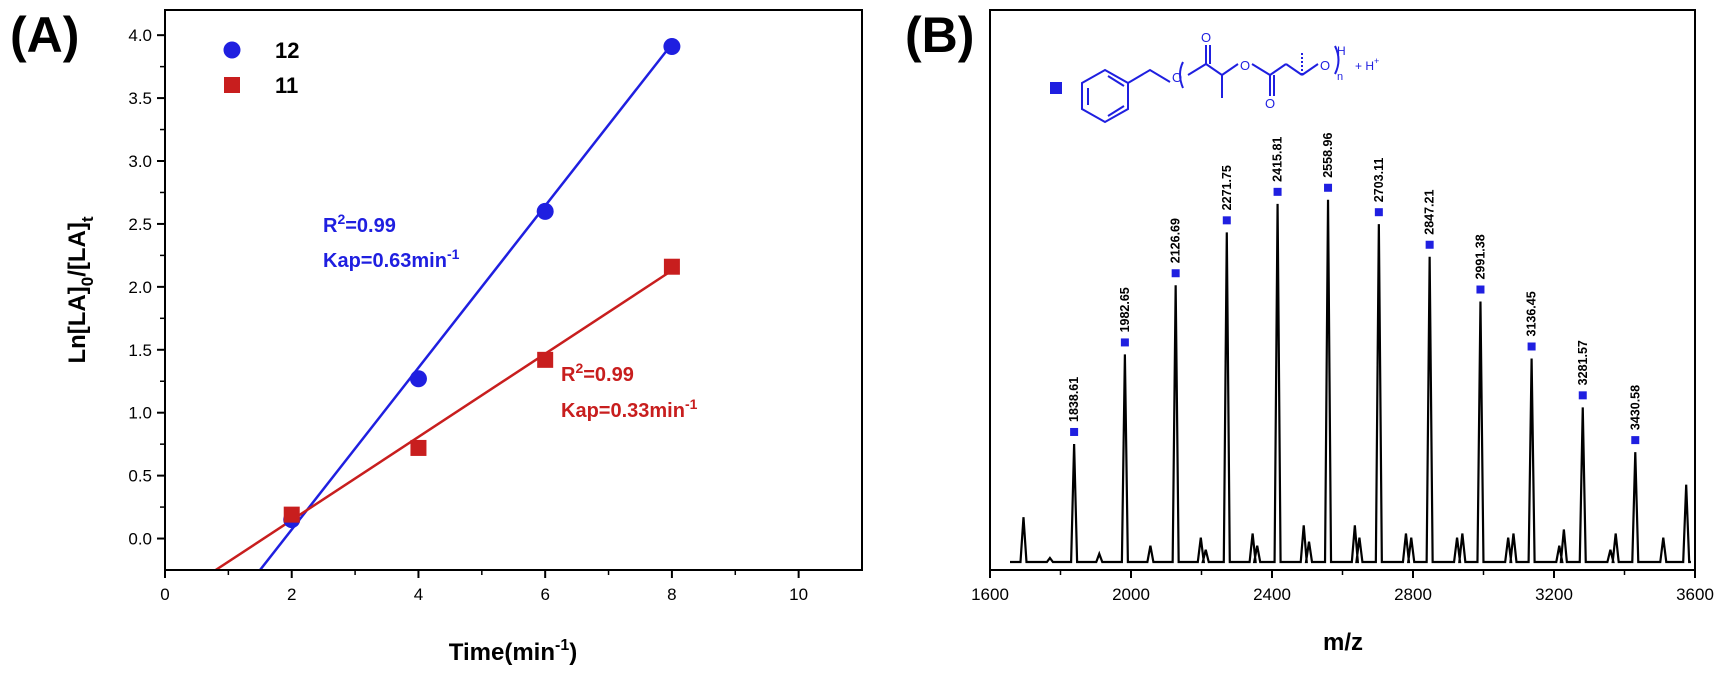 The height and width of the screenshot is (680, 1725). I want to click on y-tick-label: 4.0, so click(140, 35).